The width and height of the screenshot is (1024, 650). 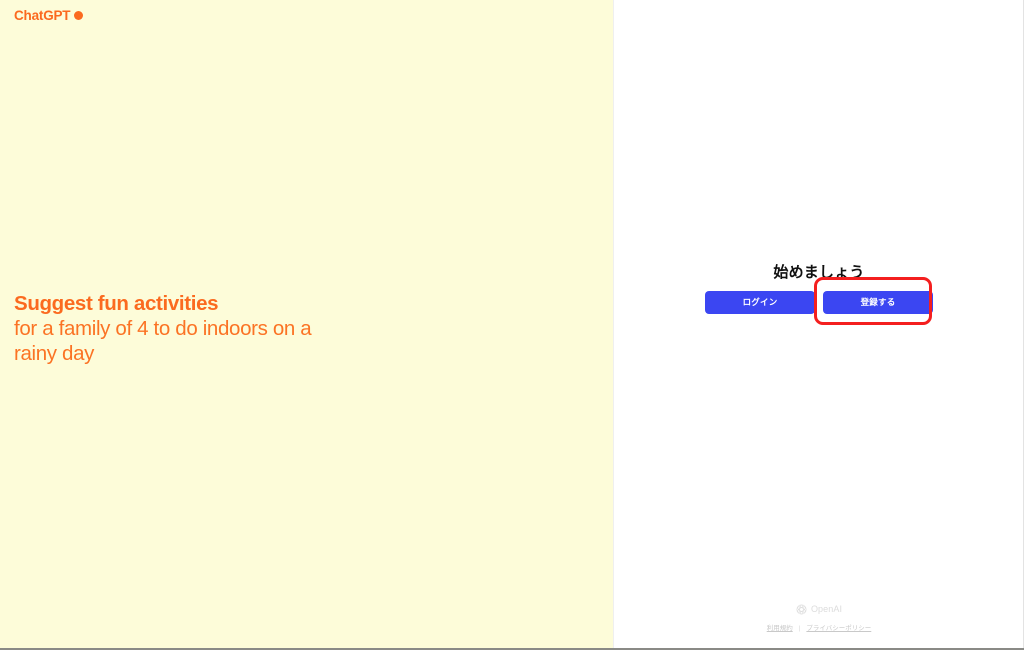 I want to click on footer-link-row: 利用規約 | プライバシーポリシー, so click(x=819, y=628).